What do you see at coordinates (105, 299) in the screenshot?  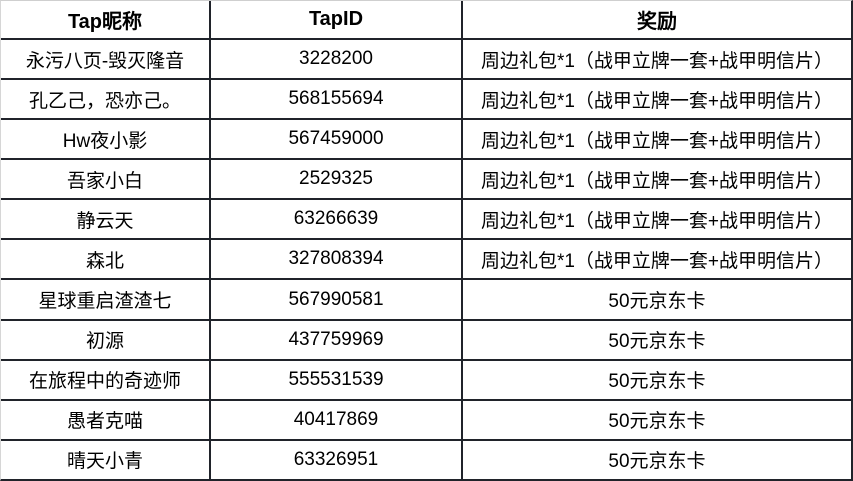 I see `nickname-cell: 星球重启渣渣七` at bounding box center [105, 299].